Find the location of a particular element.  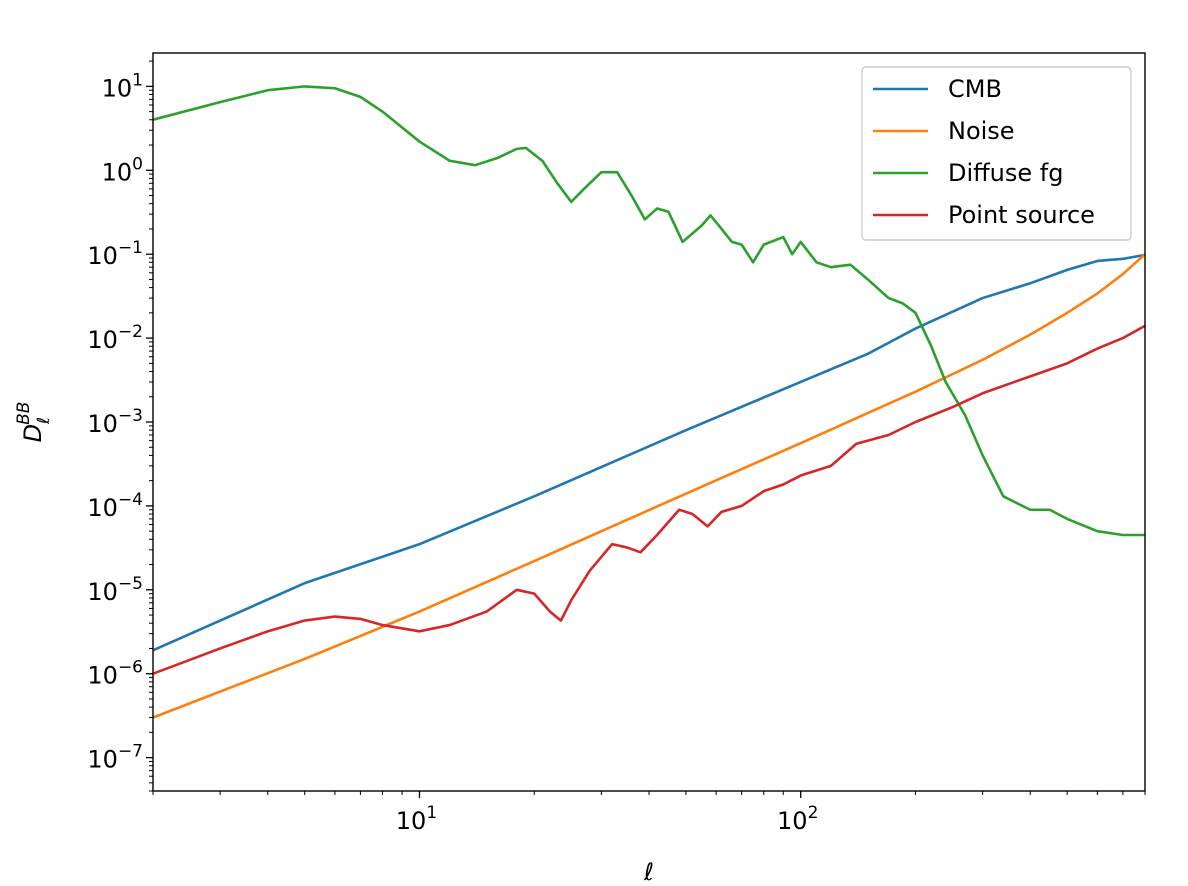

y-tick-label: 10⁻⁴ is located at coordinates (115, 506).